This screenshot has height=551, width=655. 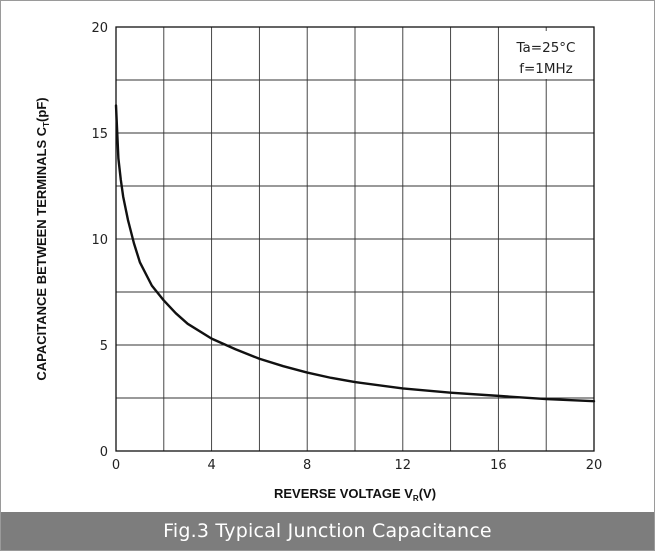 What do you see at coordinates (427, 493) in the screenshot?
I see `x-axis-label-unit: (V)` at bounding box center [427, 493].